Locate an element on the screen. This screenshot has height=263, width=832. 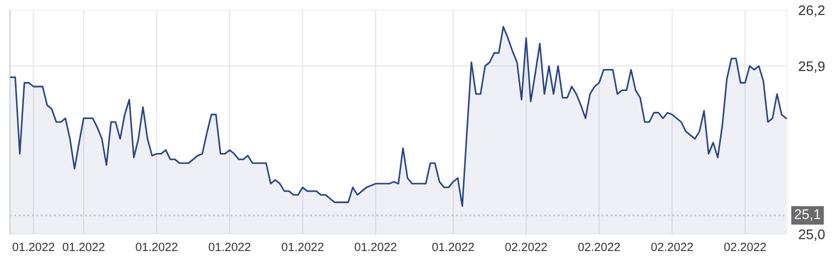
y-tick-label: 25,0 is located at coordinates (811, 235).